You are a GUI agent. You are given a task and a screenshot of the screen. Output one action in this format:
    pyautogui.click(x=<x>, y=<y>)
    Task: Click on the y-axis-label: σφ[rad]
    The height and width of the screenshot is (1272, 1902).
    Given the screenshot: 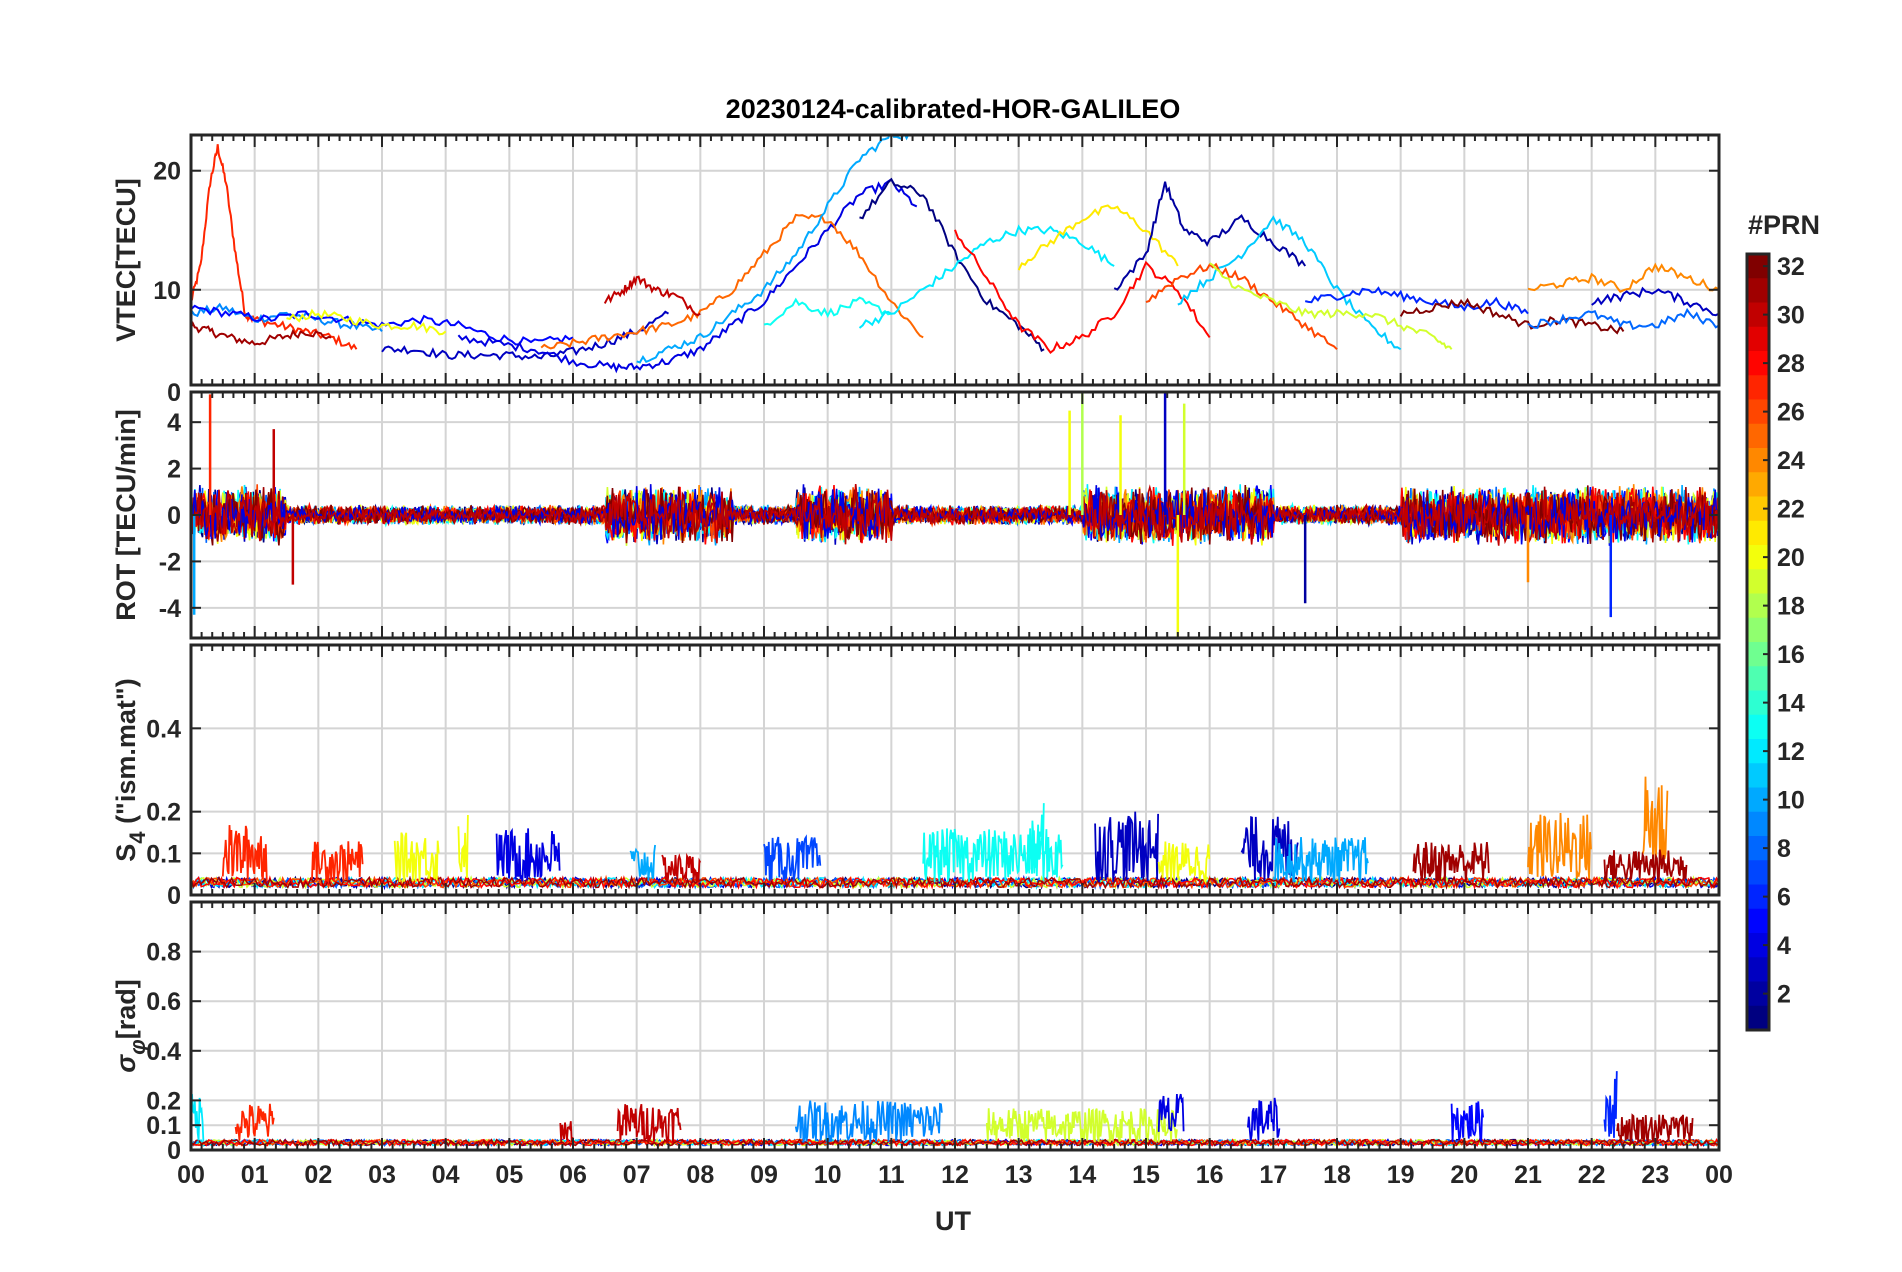 What is the action you would take?
    pyautogui.click(x=130, y=1025)
    